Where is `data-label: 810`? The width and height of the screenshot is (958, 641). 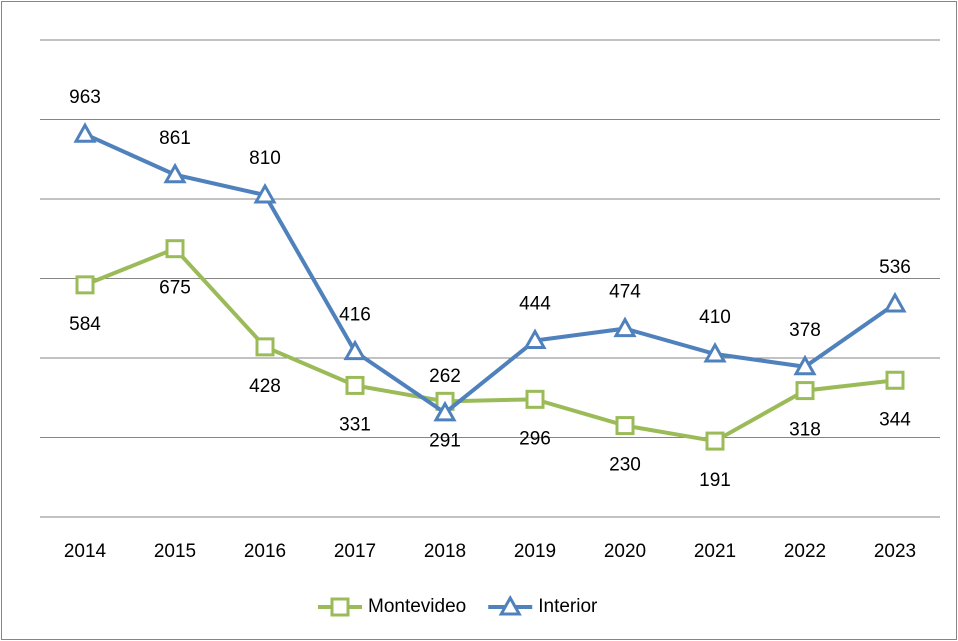 data-label: 810 is located at coordinates (265, 158).